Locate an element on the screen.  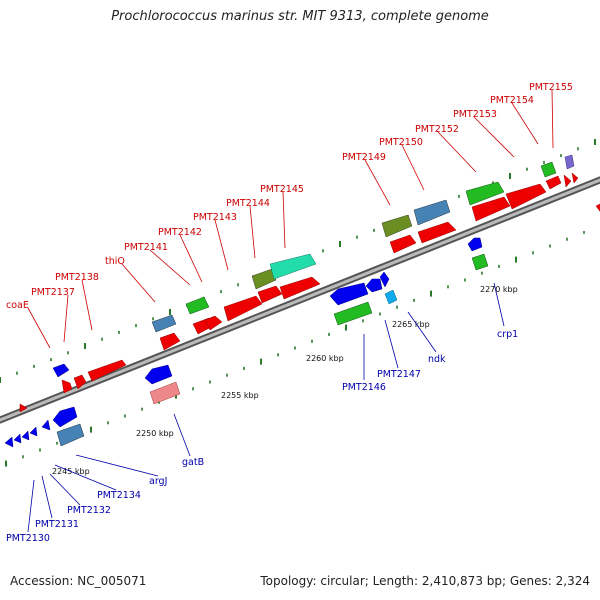
gene-label: PMT2145 is located at coordinates (282, 189).